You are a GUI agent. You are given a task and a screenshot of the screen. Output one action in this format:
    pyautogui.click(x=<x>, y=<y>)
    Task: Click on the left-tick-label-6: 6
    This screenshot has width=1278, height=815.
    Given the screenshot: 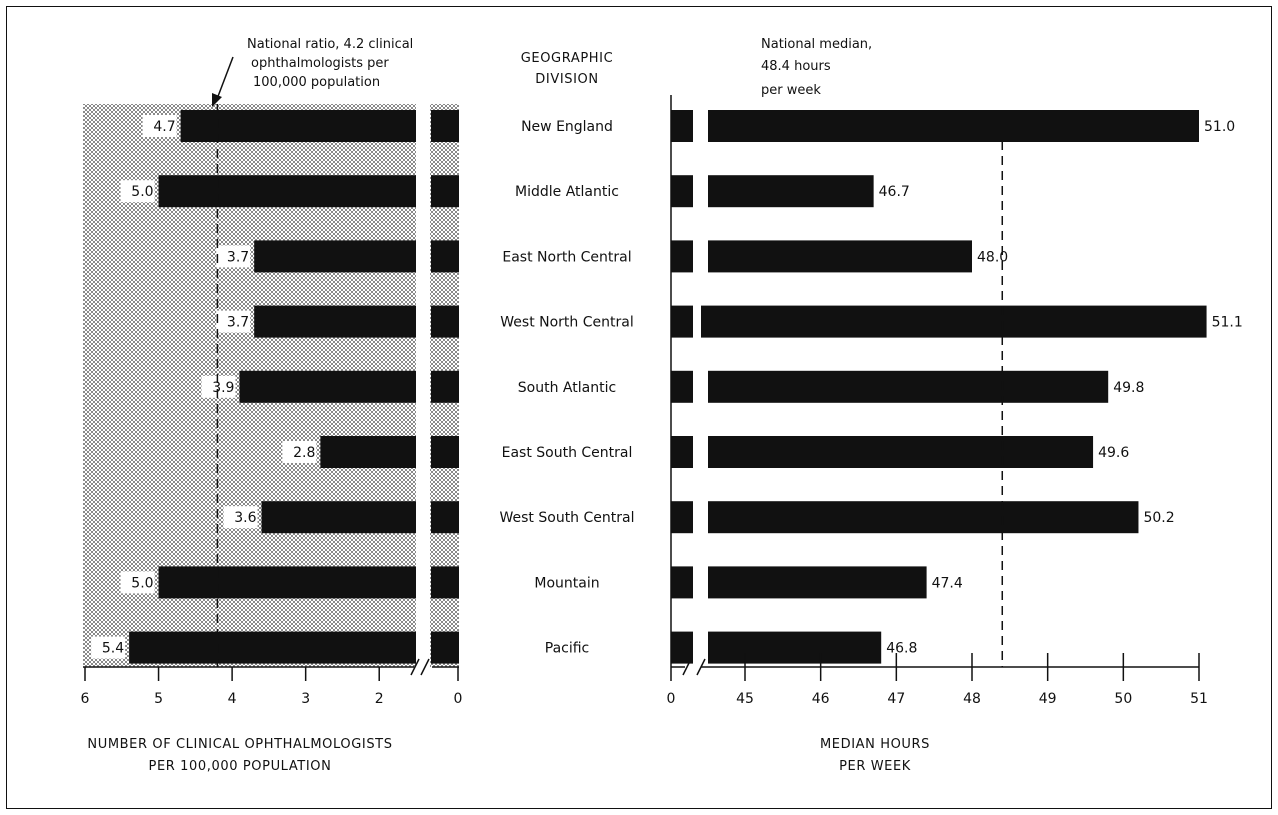 What is the action you would take?
    pyautogui.click(x=85, y=699)
    